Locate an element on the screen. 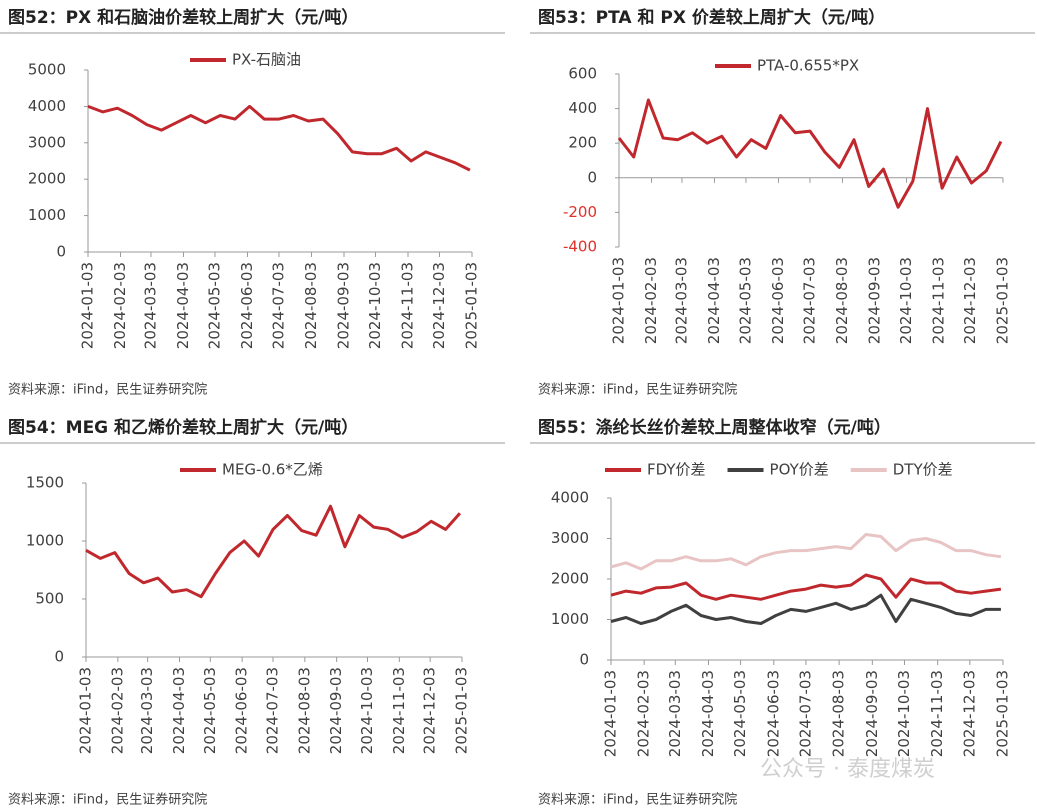  y-tick-label: -200 is located at coordinates (580, 212).